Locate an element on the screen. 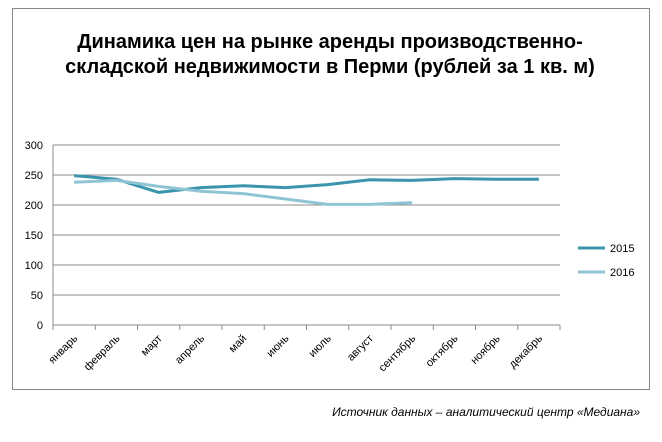 This screenshot has height=442, width=662. y-tick-label: 300 is located at coordinates (34, 146).